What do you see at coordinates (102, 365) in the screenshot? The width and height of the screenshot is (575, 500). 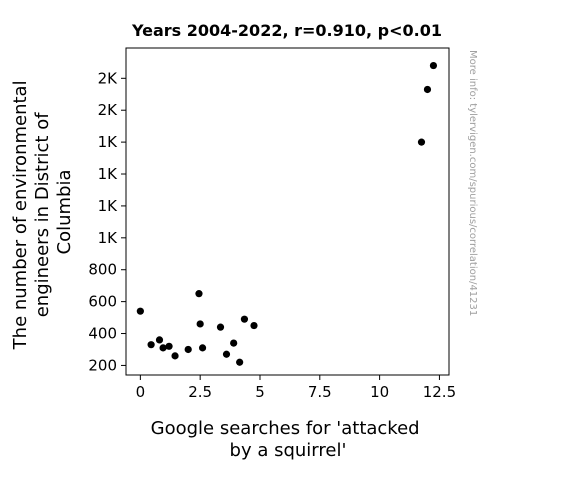 I see `y-tick-label: 200` at bounding box center [102, 365].